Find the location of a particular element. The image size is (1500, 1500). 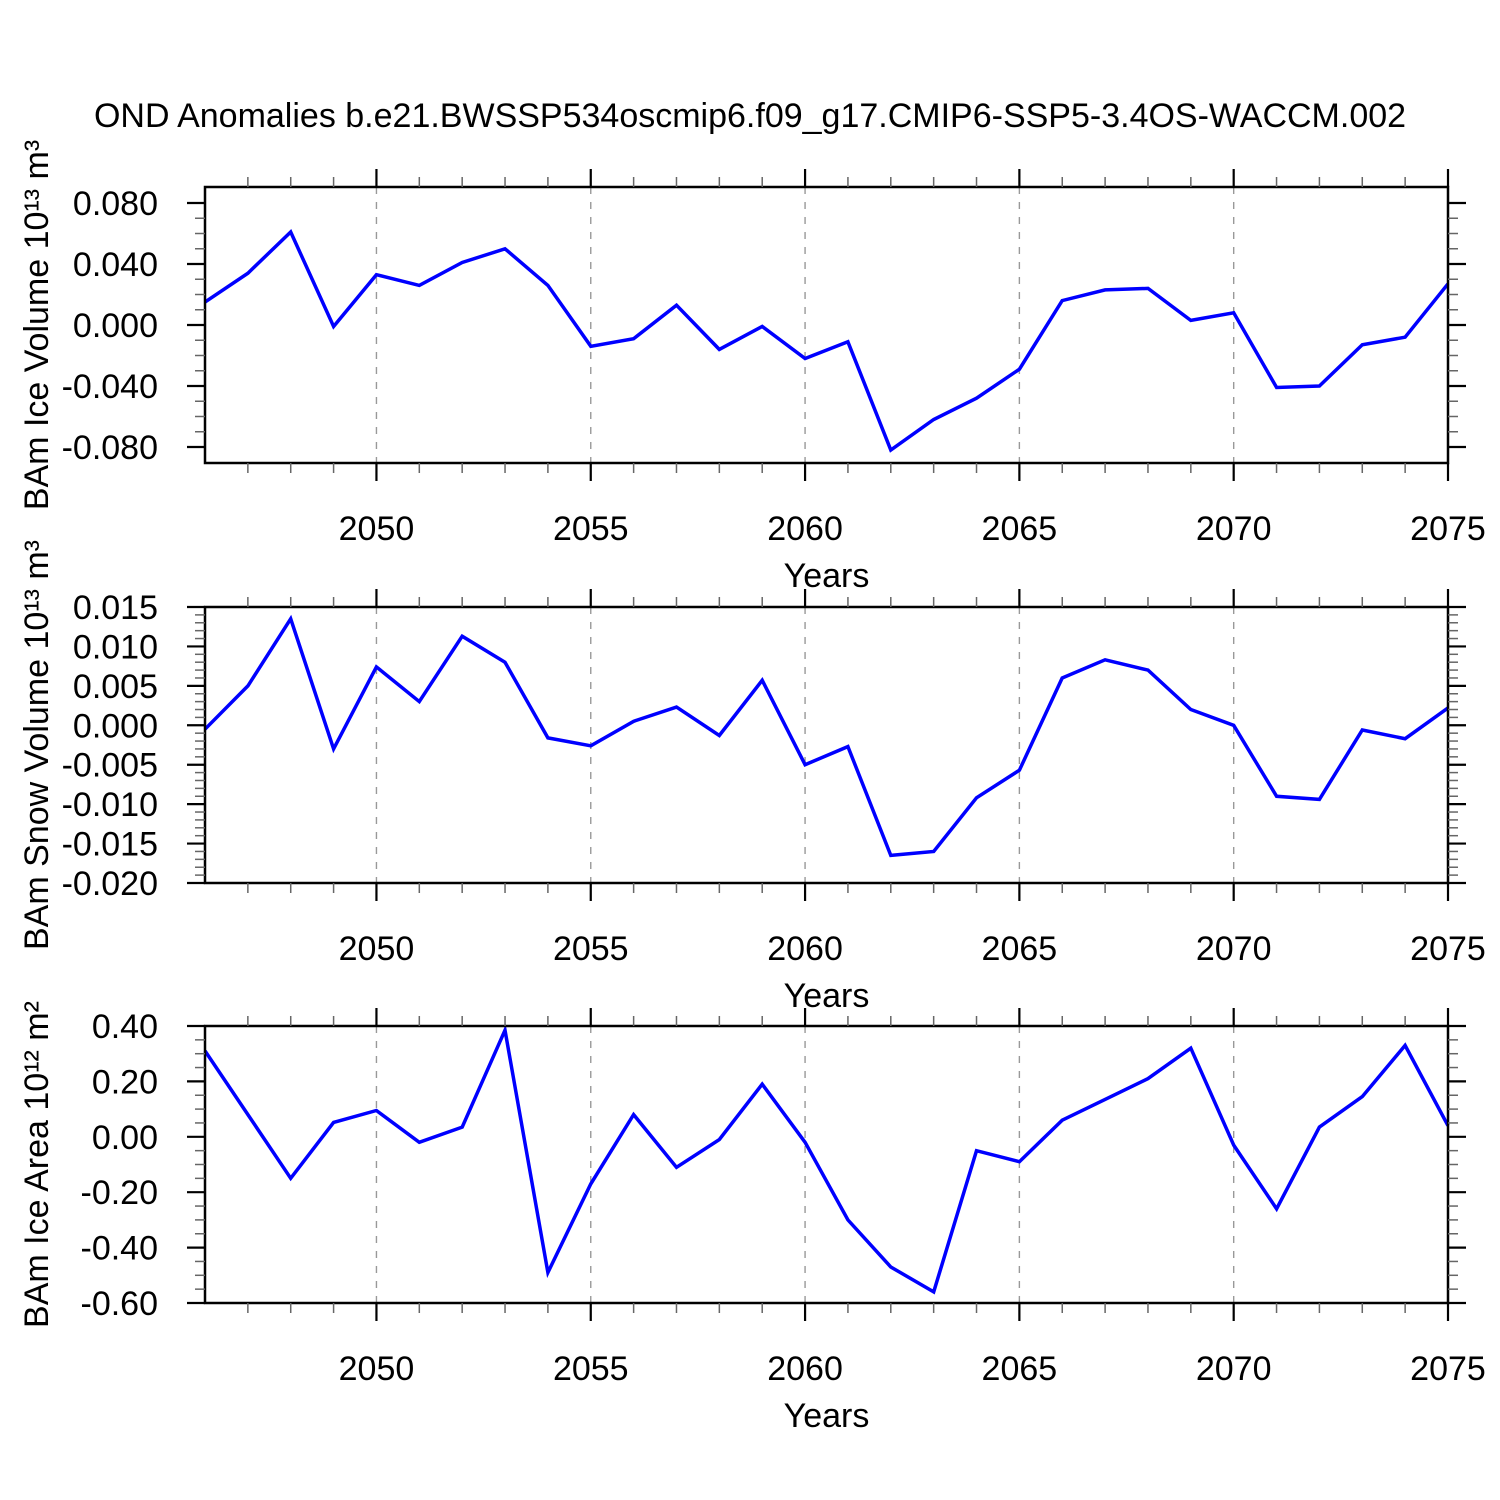

y-axis-label: BAm Snow Volume 10¹³ m³ is located at coordinates (37, 745).